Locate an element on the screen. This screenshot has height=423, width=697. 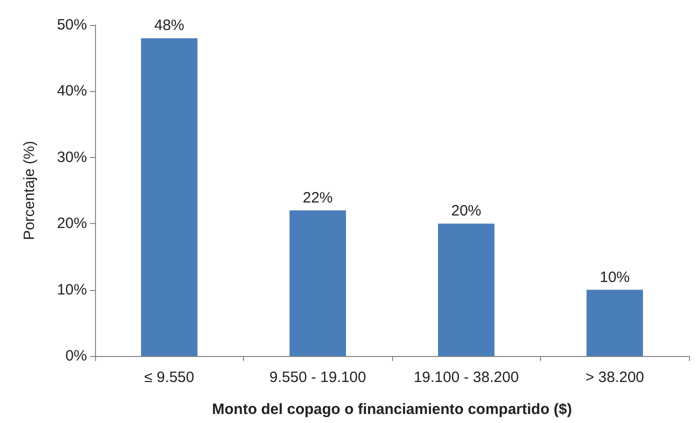
y-tick-label: 30% is located at coordinates (71, 157).